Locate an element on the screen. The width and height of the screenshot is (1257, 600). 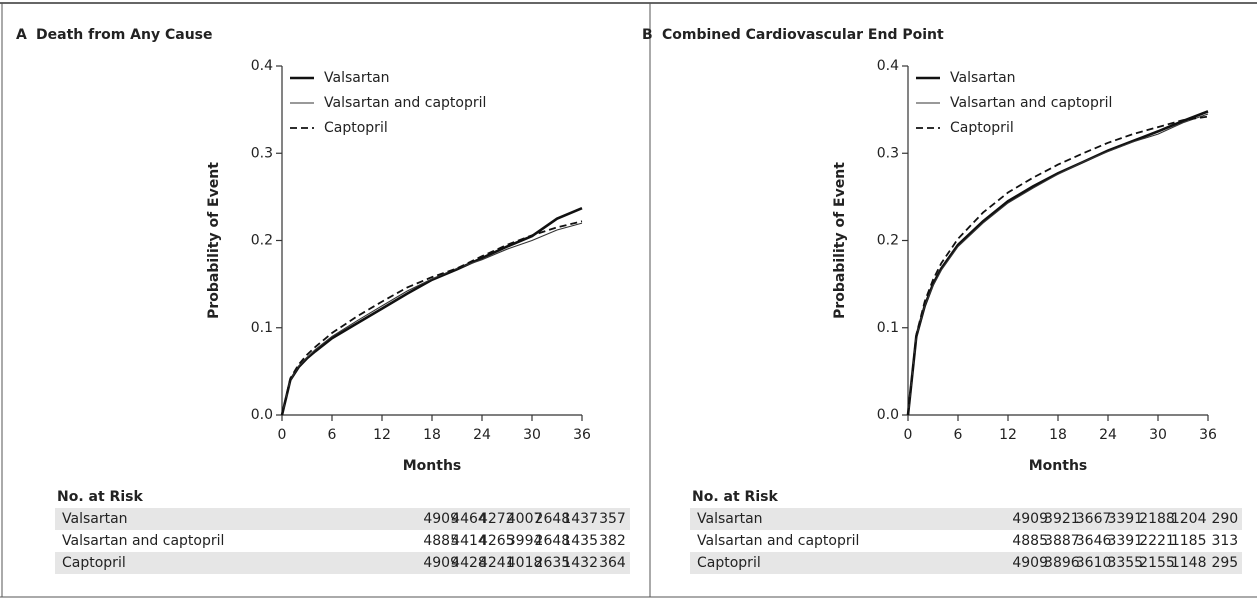
risk-count: 1185 is located at coordinates (1189, 541).